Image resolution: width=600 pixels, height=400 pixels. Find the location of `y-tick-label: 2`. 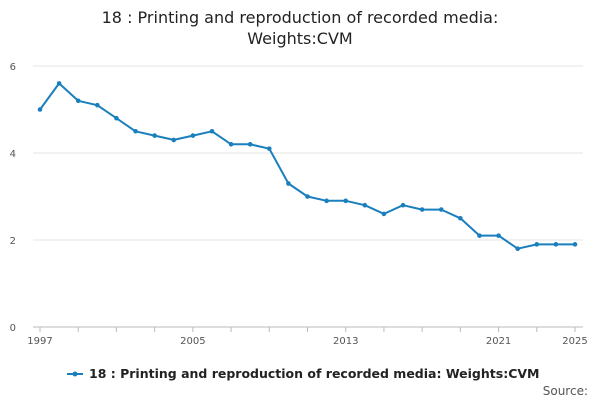

y-tick-label: 2 is located at coordinates (13, 241).